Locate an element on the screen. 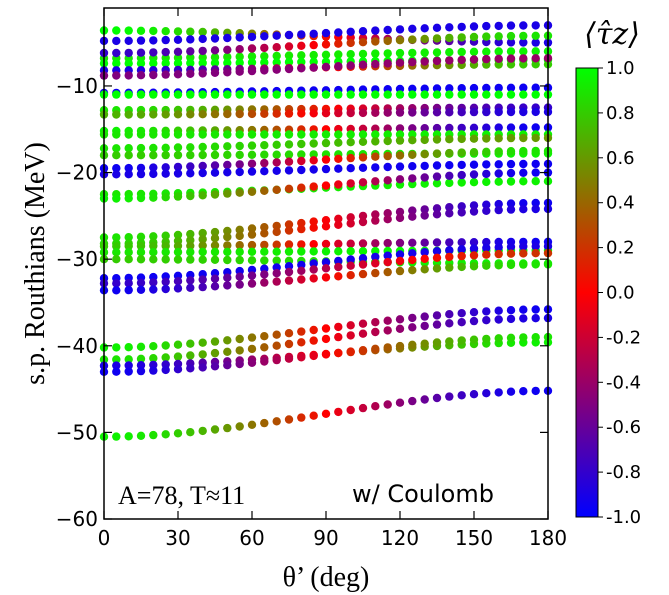 The height and width of the screenshot is (595, 669). x-axis-label: θ’ (deg) is located at coordinates (326, 577).